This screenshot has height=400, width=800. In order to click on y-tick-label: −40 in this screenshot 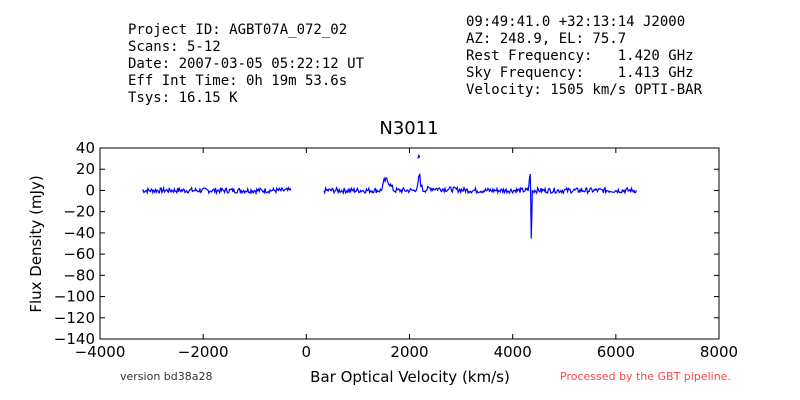, I will do `click(79, 233)`.